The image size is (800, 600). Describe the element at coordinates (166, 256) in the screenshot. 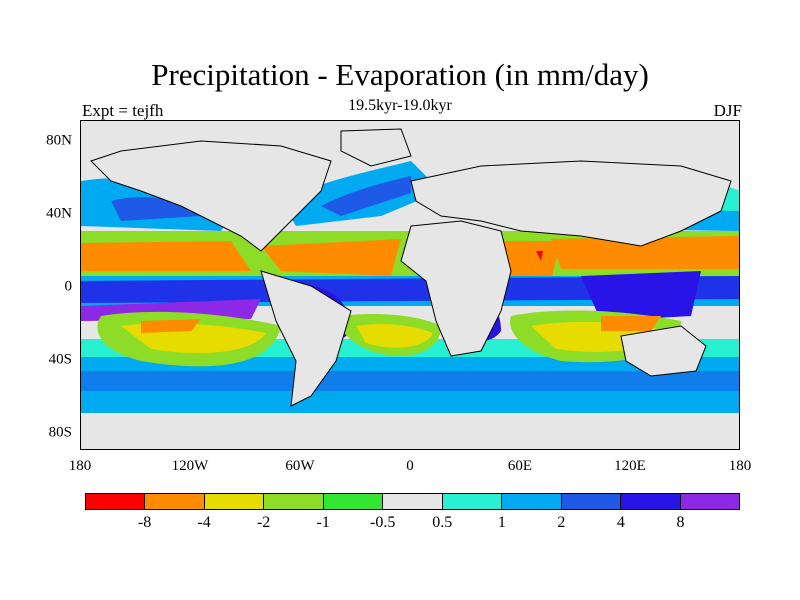

I see `north-pacific-dry-east` at that location.